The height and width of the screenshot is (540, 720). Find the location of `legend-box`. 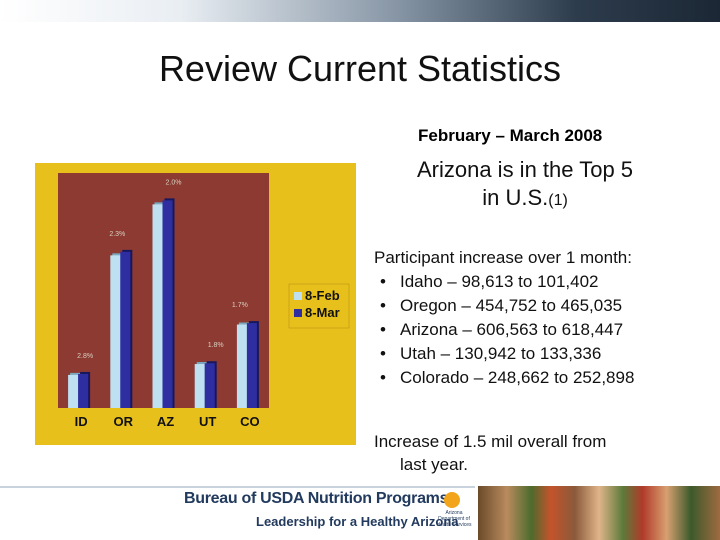

legend-box is located at coordinates (319, 306).